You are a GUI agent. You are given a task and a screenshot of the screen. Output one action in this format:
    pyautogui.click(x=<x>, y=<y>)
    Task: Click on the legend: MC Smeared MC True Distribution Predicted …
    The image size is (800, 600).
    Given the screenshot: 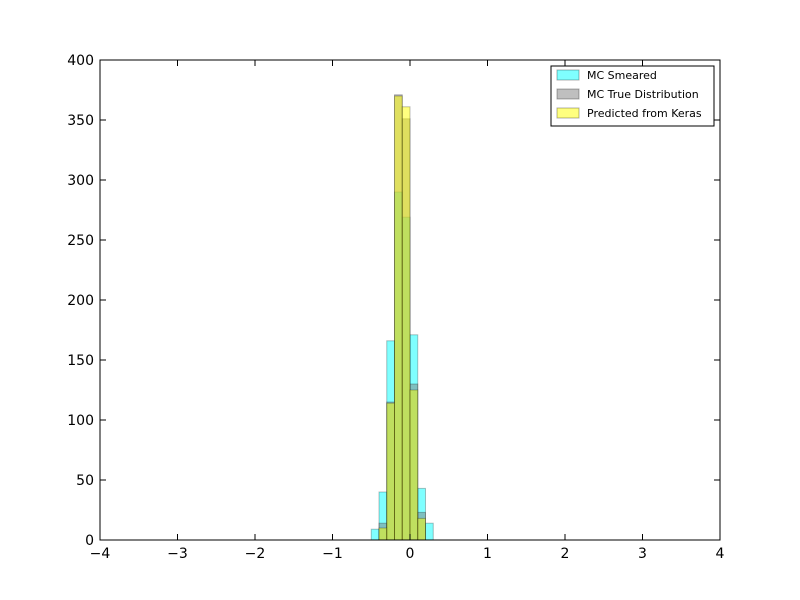 What is the action you would take?
    pyautogui.click(x=632, y=96)
    